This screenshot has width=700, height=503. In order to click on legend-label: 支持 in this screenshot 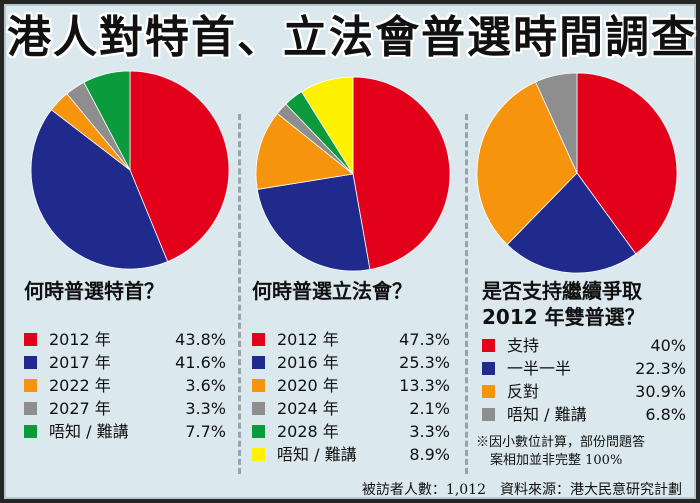, I will do `click(523, 345)`.